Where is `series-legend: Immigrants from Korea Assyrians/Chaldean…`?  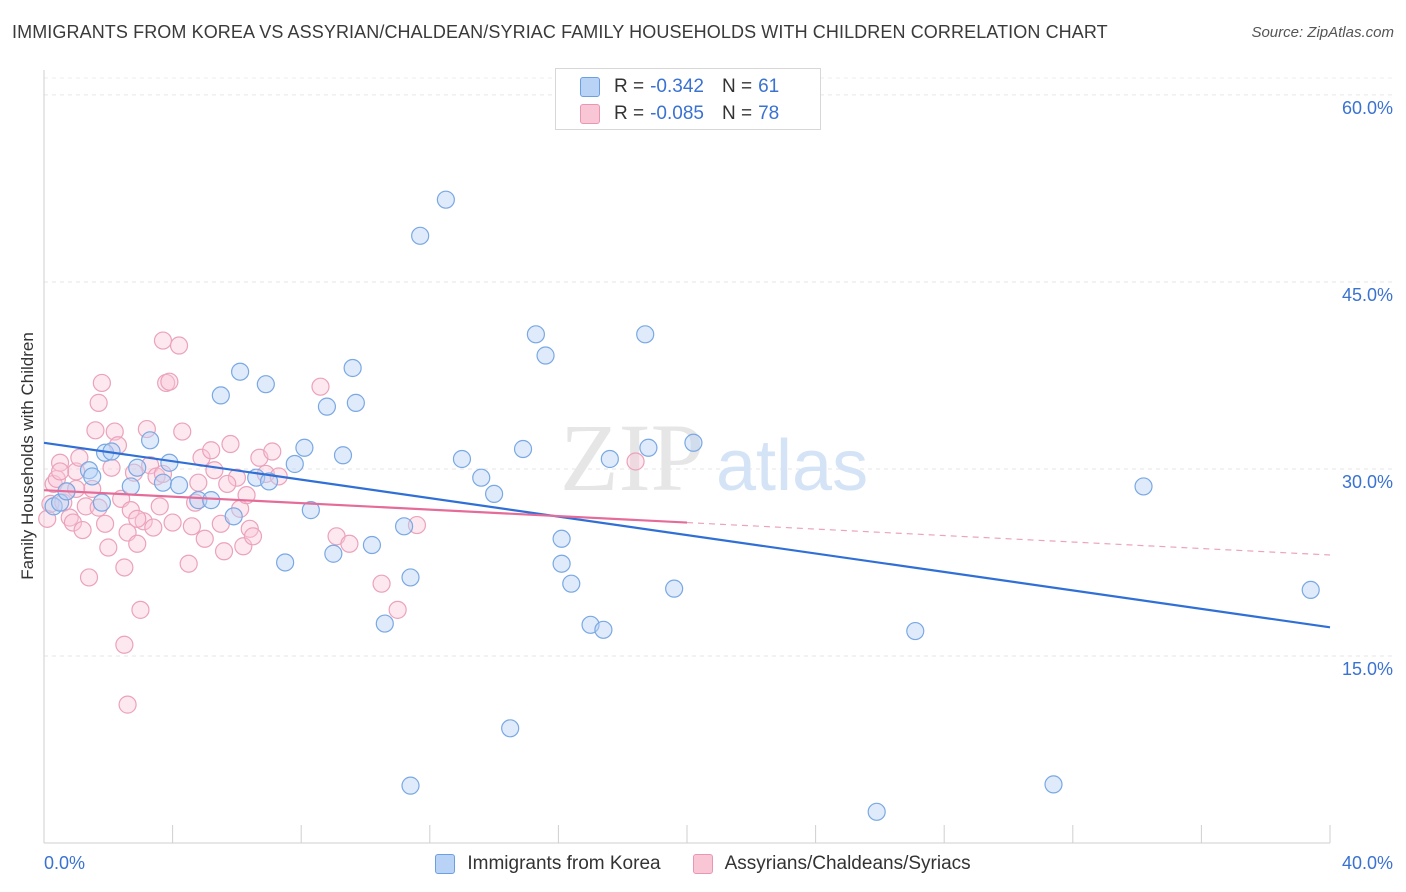 series-legend: Immigrants from Korea Assyrians/Chaldean… is located at coordinates (703, 864).